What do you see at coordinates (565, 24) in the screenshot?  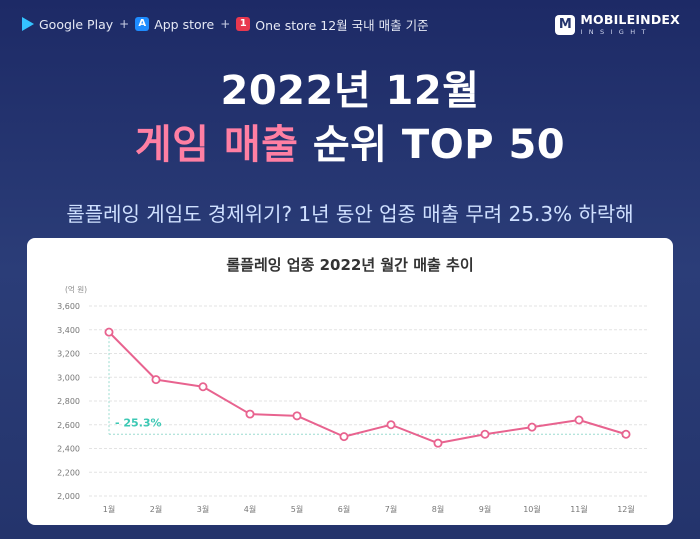 I see `brand-mark-icon: M` at bounding box center [565, 24].